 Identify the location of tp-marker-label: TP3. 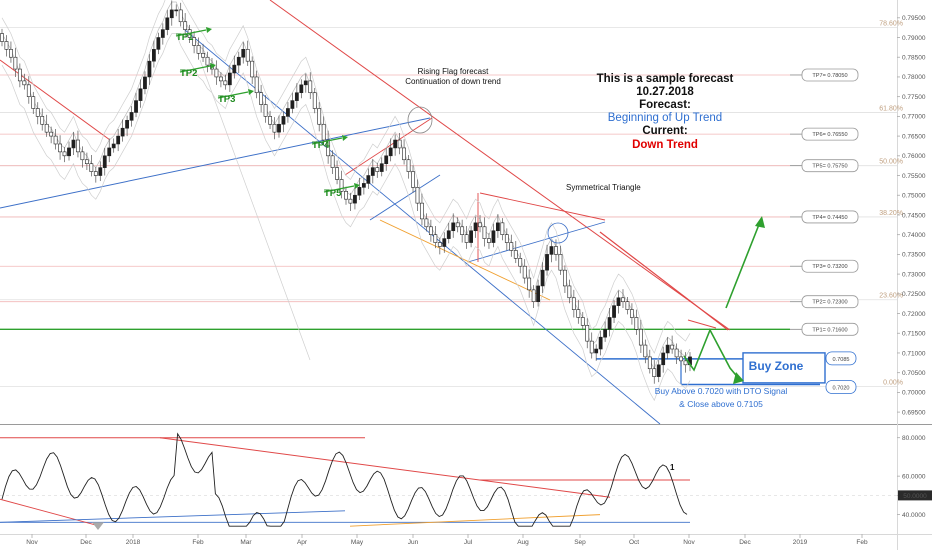
(226, 99).